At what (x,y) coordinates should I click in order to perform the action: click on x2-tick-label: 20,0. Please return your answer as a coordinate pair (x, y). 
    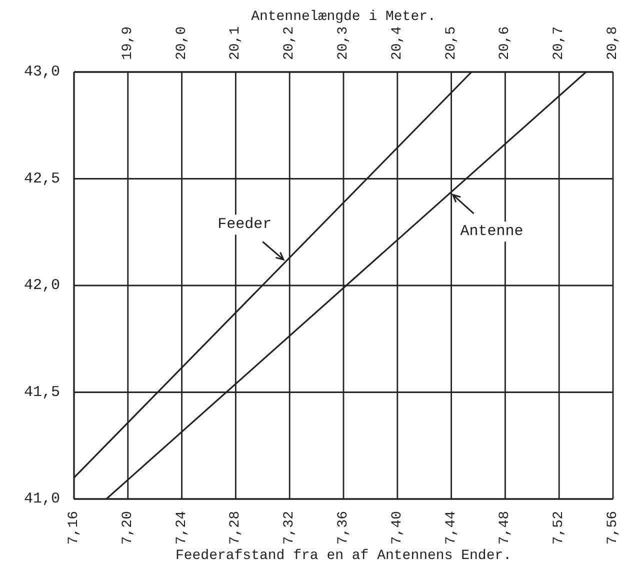
    Looking at the image, I should click on (182, 43).